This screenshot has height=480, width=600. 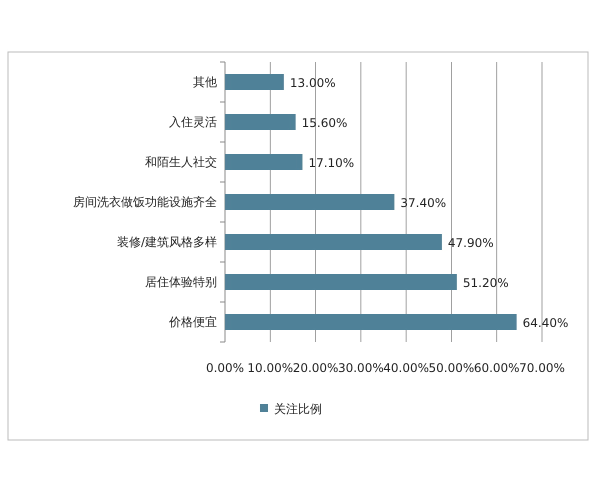 I want to click on x-tick-label: 60.00%, so click(x=497, y=368).